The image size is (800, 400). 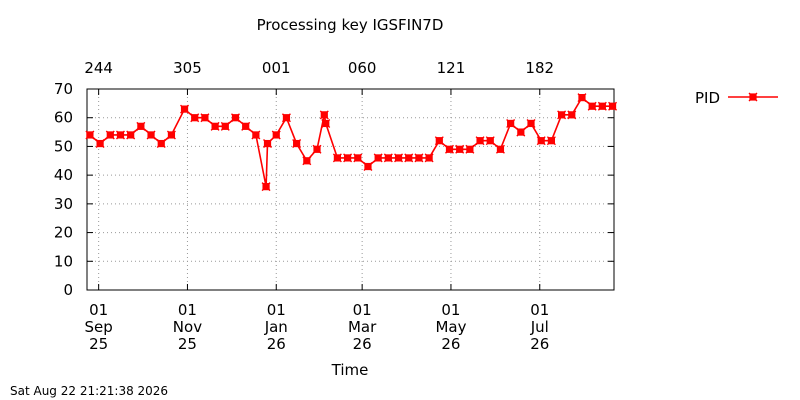 What do you see at coordinates (187, 344) in the screenshot?
I see `x-tick-year: 25` at bounding box center [187, 344].